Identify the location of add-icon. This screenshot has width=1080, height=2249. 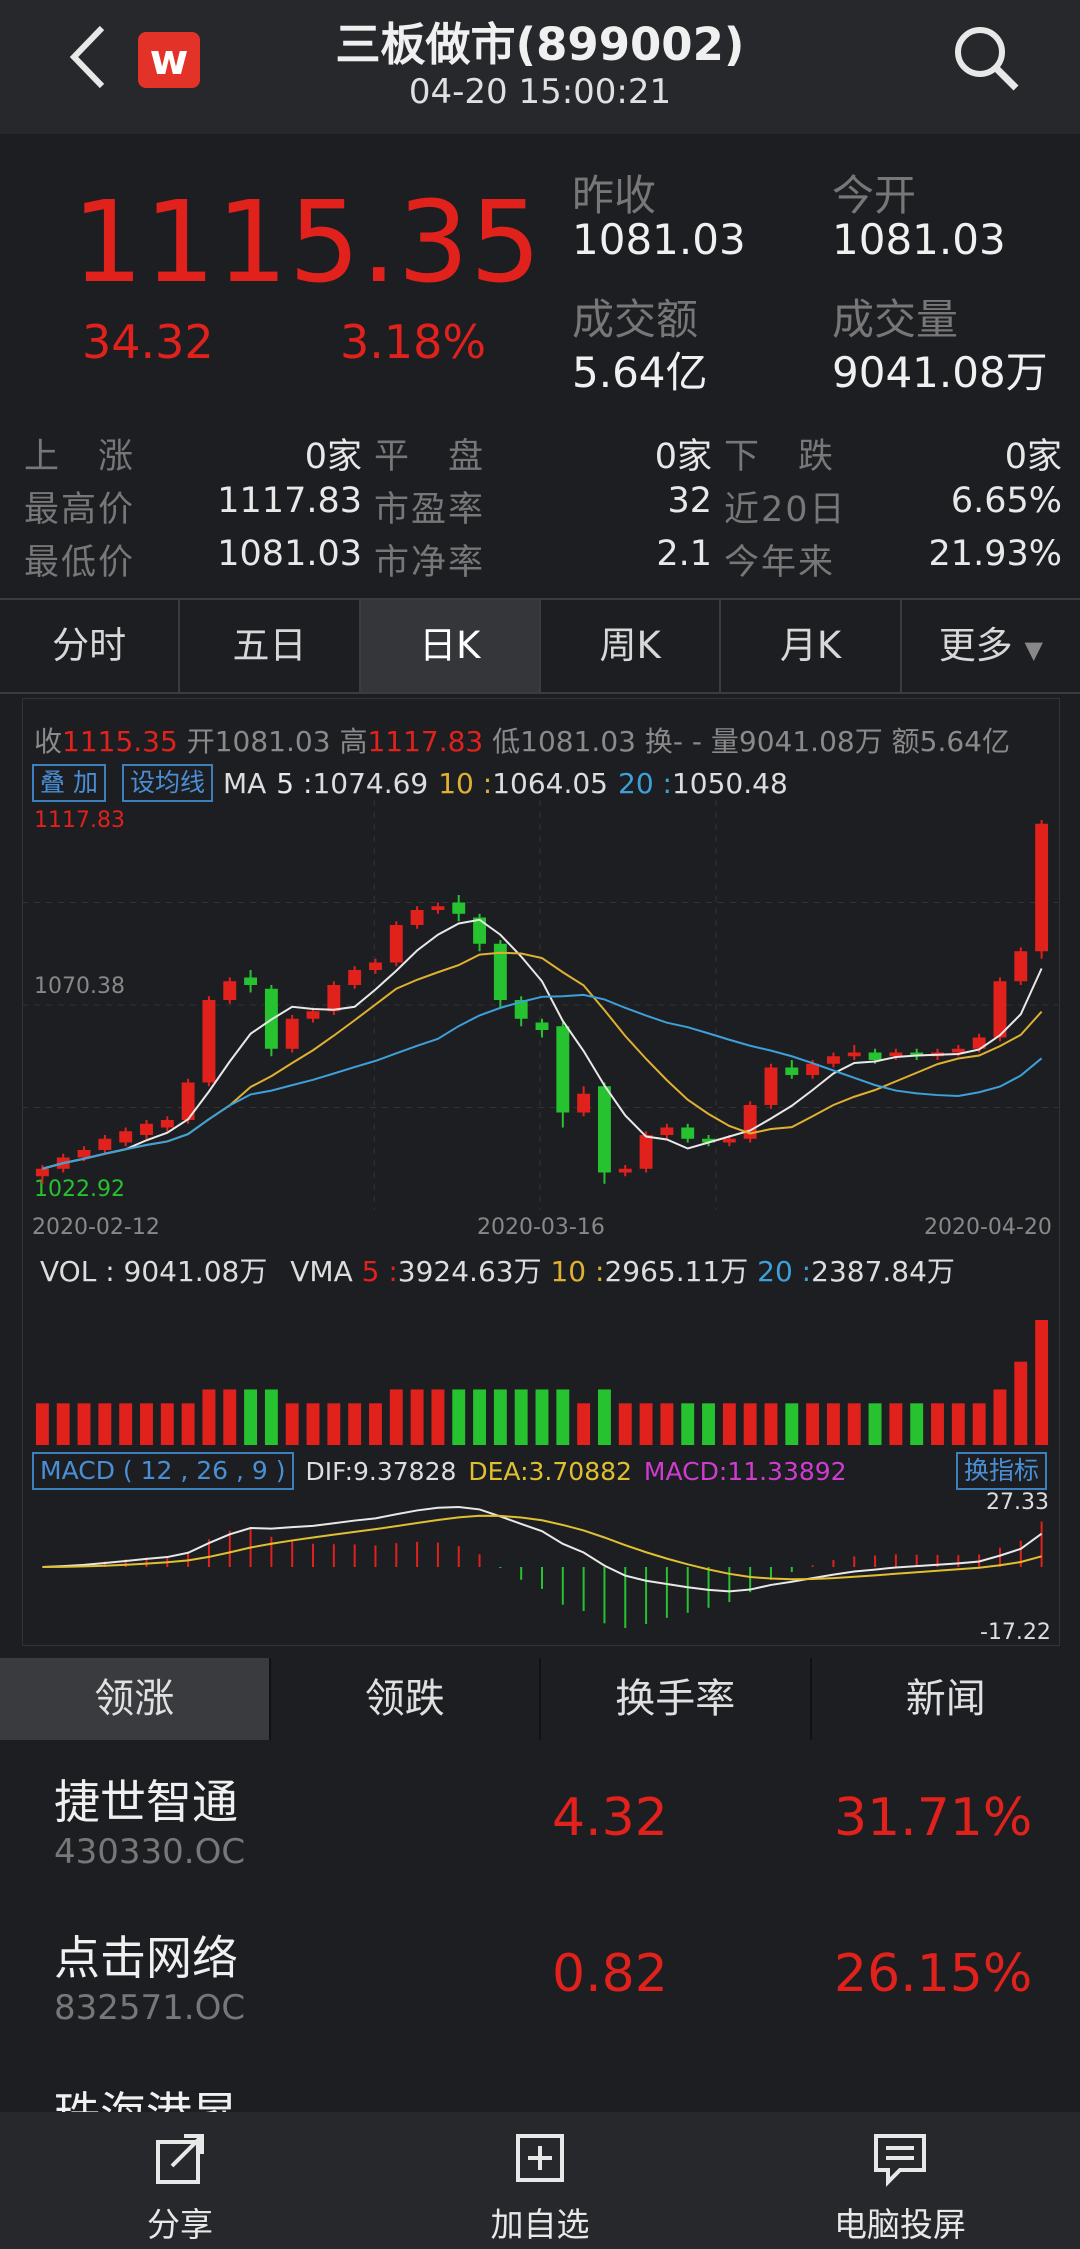
(540, 2158).